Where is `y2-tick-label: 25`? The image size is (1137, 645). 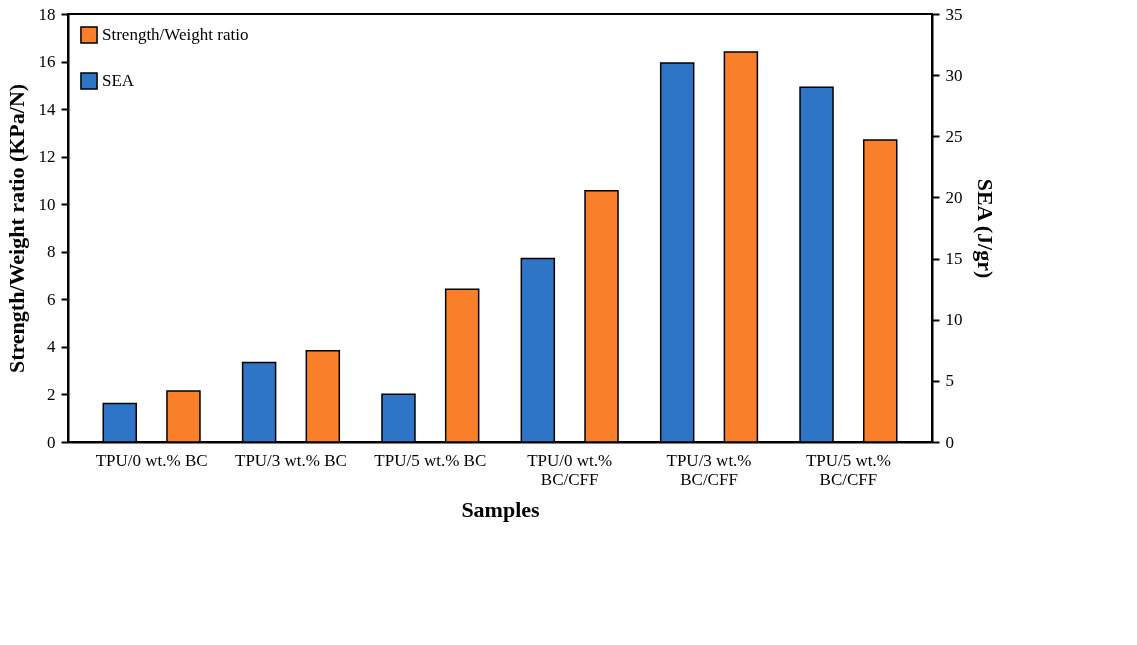 y2-tick-label: 25 is located at coordinates (954, 136).